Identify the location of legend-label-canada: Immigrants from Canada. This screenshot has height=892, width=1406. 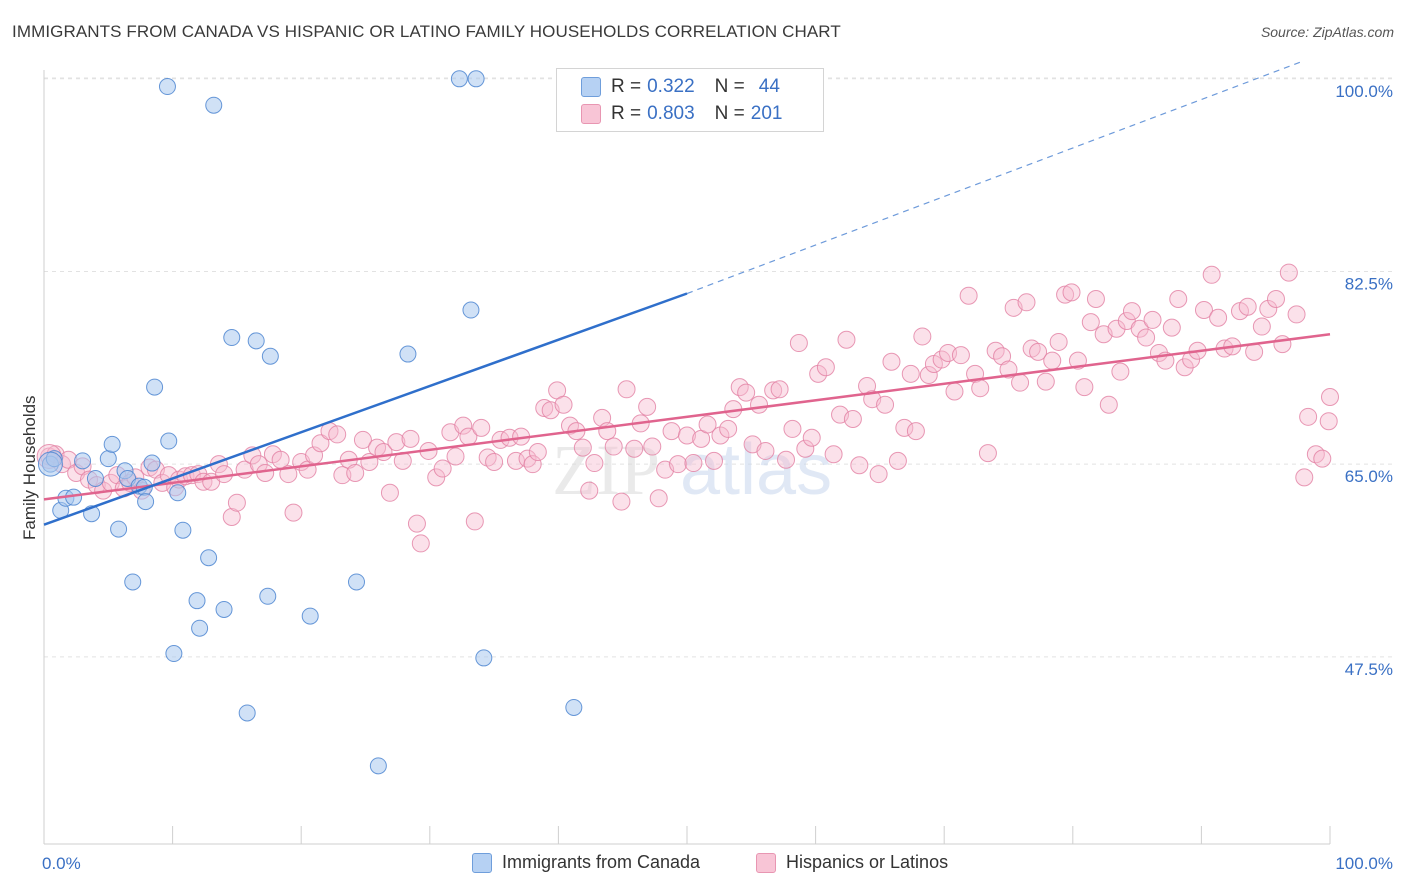
(601, 862).